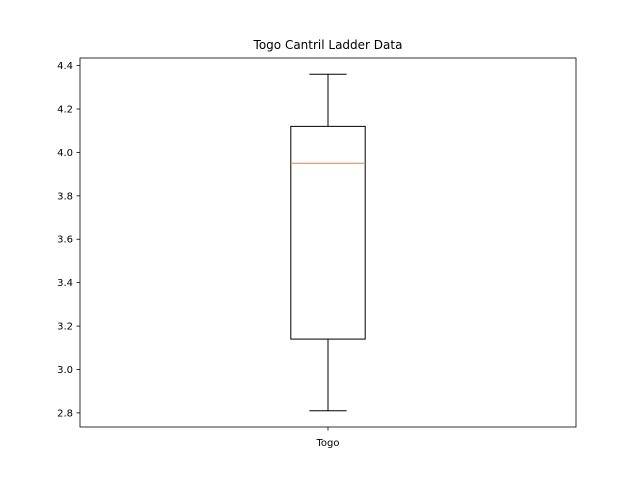 The image size is (640, 480). I want to click on y-tick-label: 3.8, so click(65, 196).